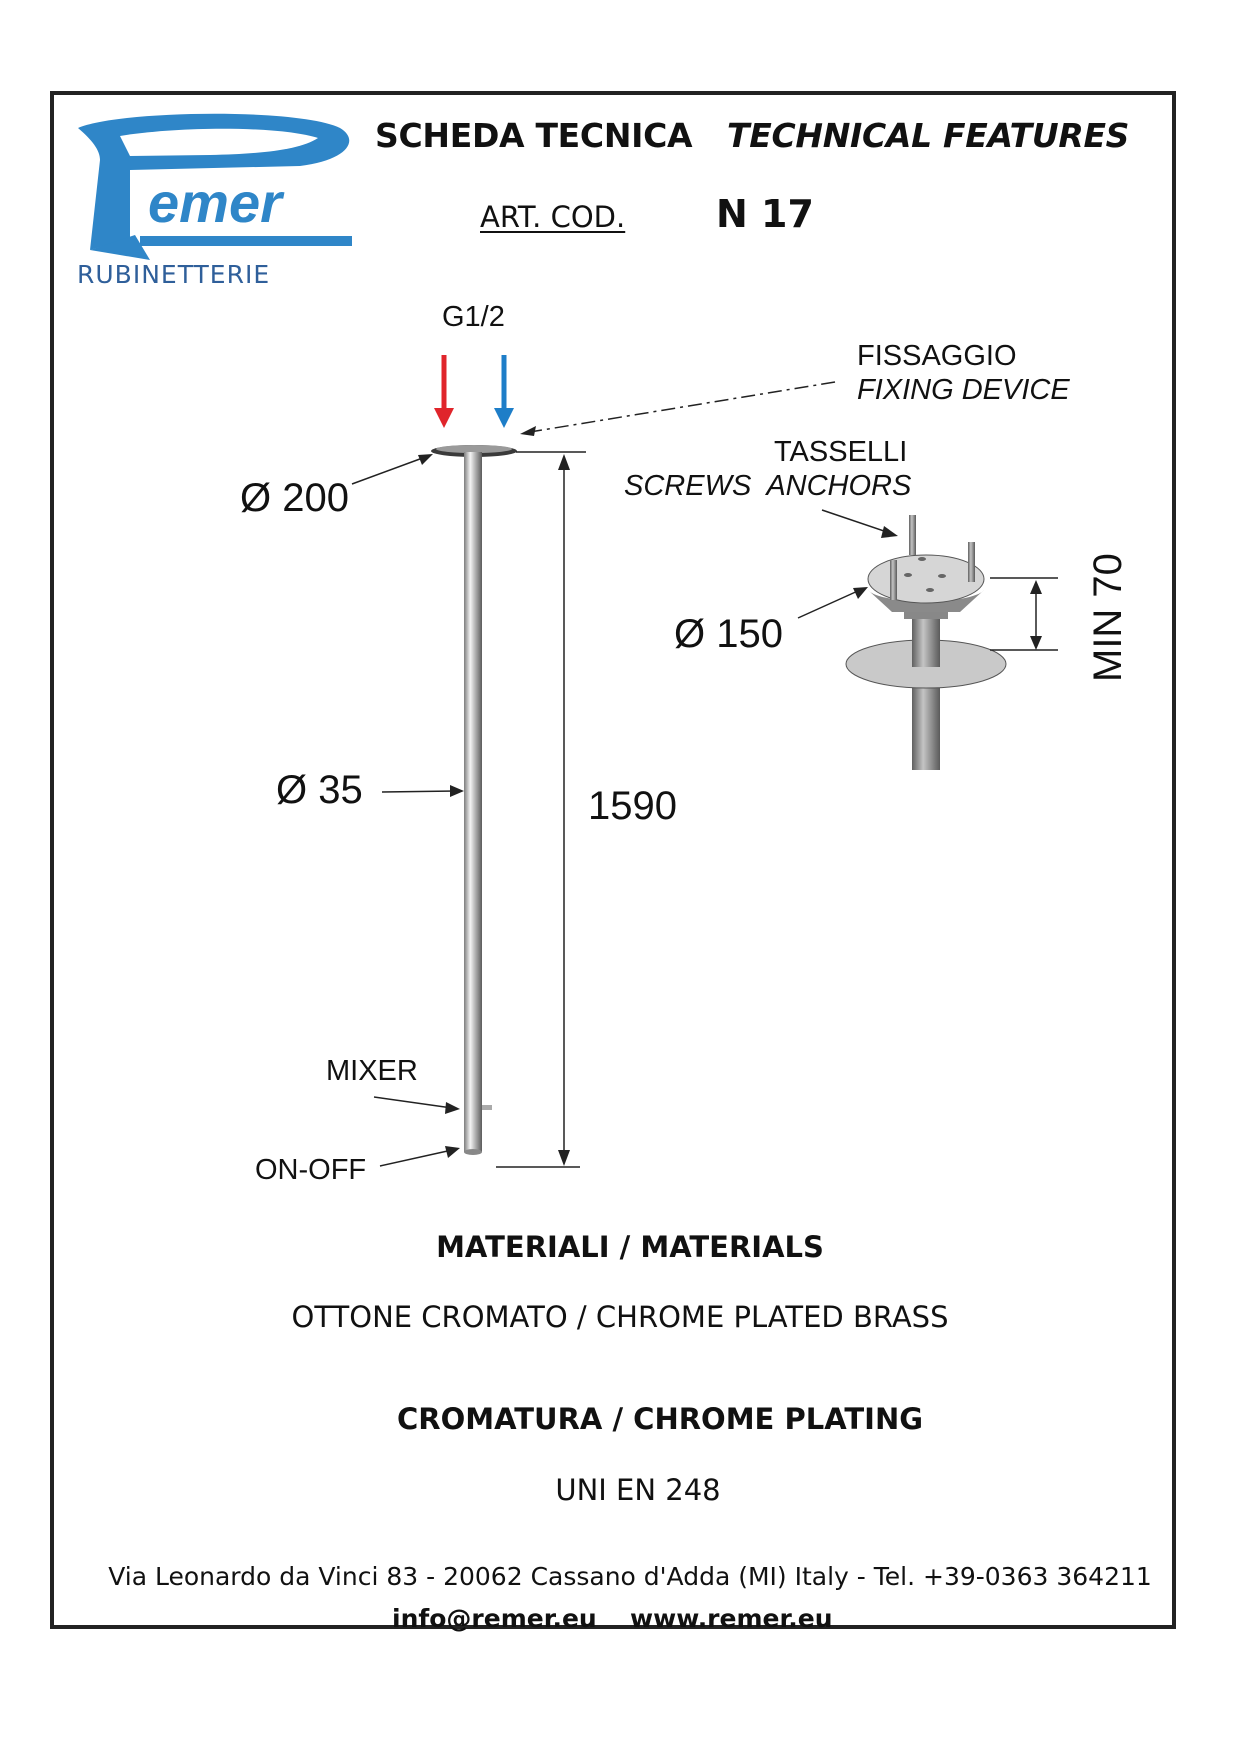  I want to click on fixing-label-it: FISSAGGIO, so click(937, 356).